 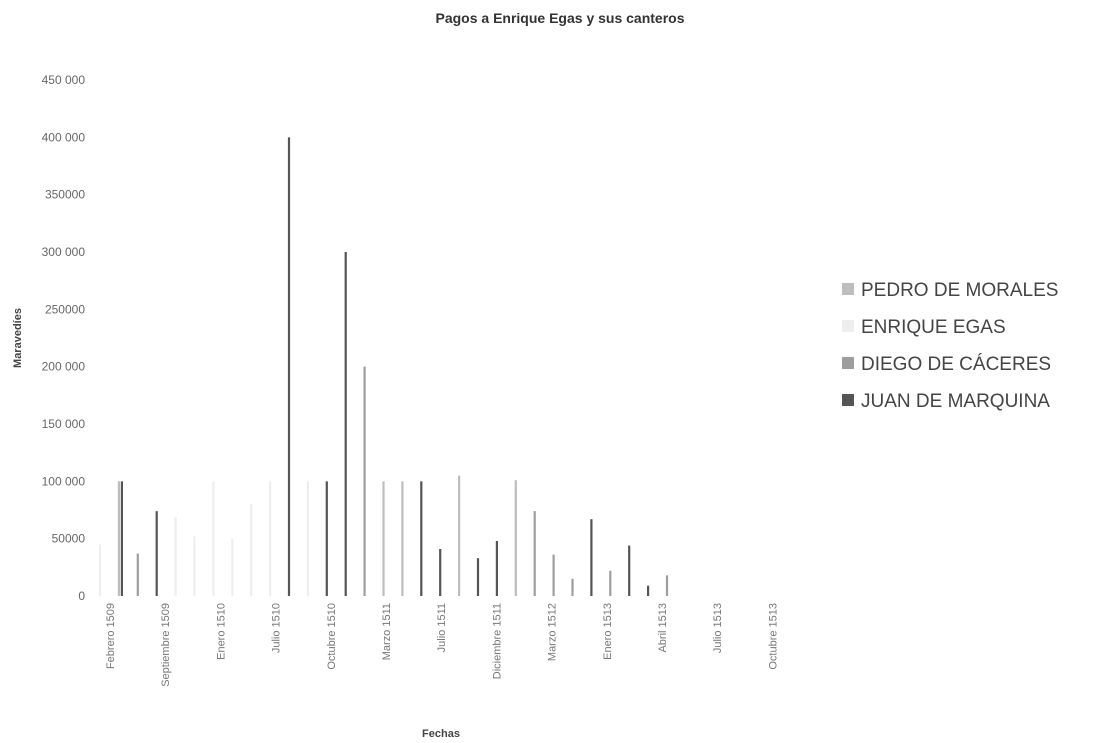 What do you see at coordinates (111, 636) in the screenshot?
I see `x-tick-label: Febrero 1509` at bounding box center [111, 636].